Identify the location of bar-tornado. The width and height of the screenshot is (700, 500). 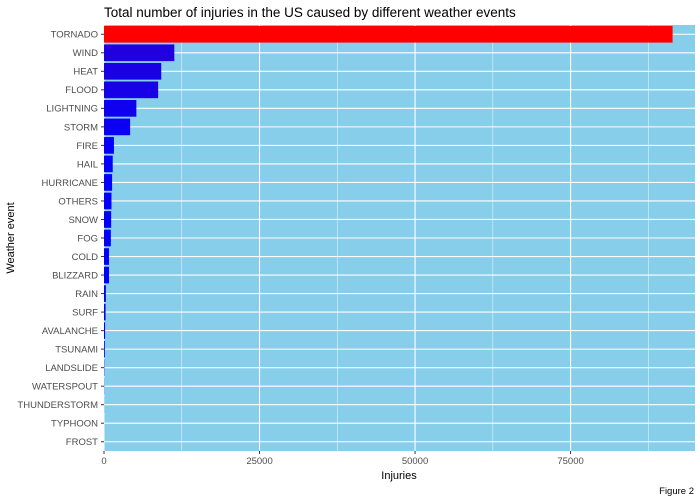
(388, 34).